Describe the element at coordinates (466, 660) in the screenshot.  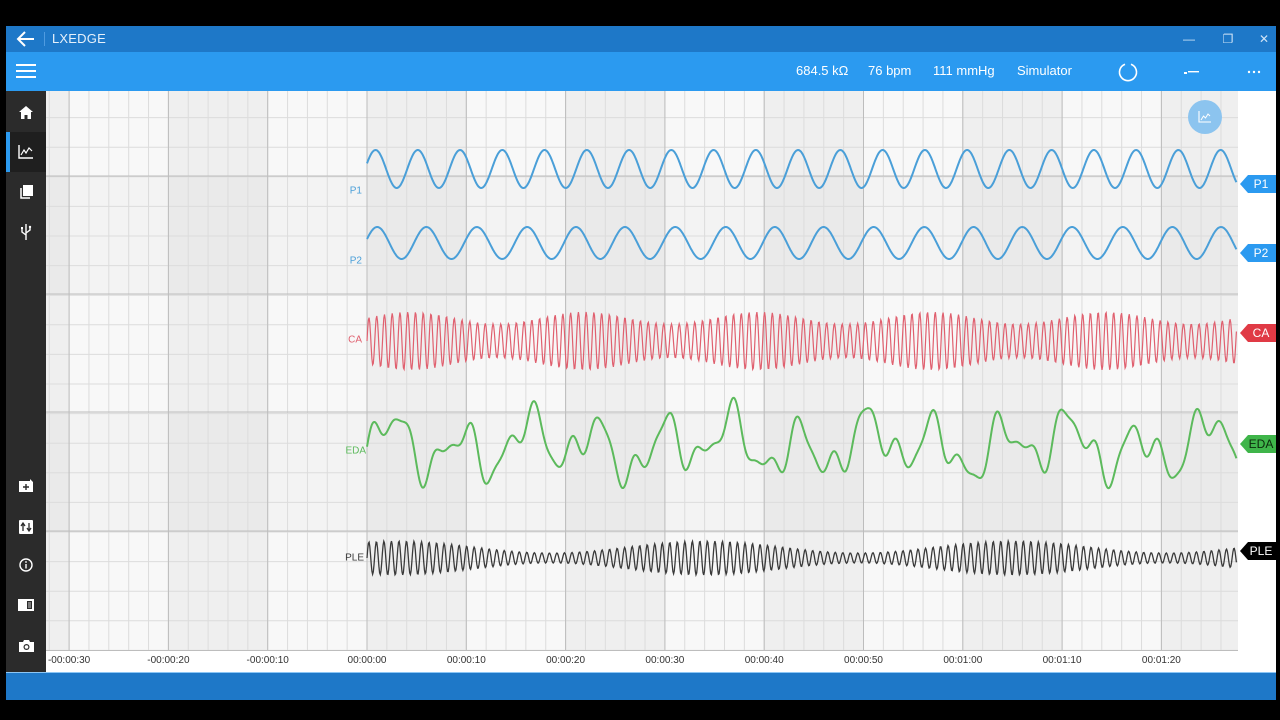
I see `time-axis-tick-label: 00:00:10` at that location.